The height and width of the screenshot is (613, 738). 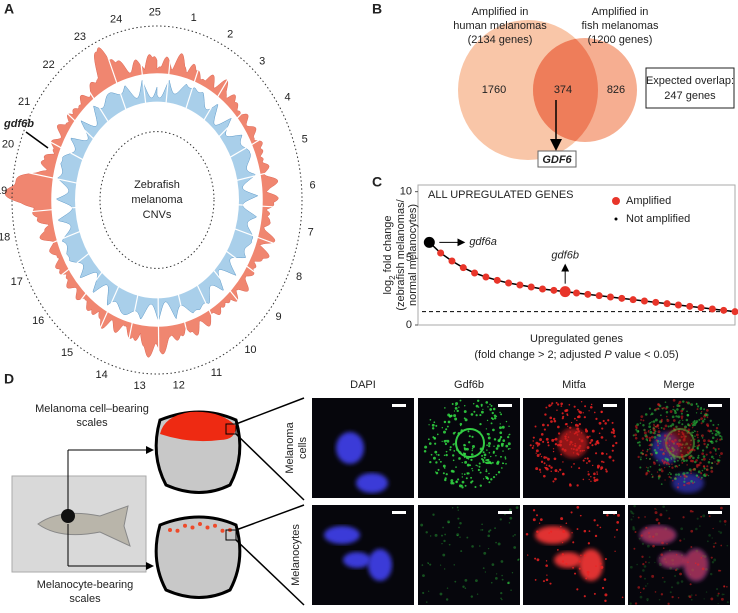 What do you see at coordinates (342, 535) in the screenshot?
I see `nucleus` at bounding box center [342, 535].